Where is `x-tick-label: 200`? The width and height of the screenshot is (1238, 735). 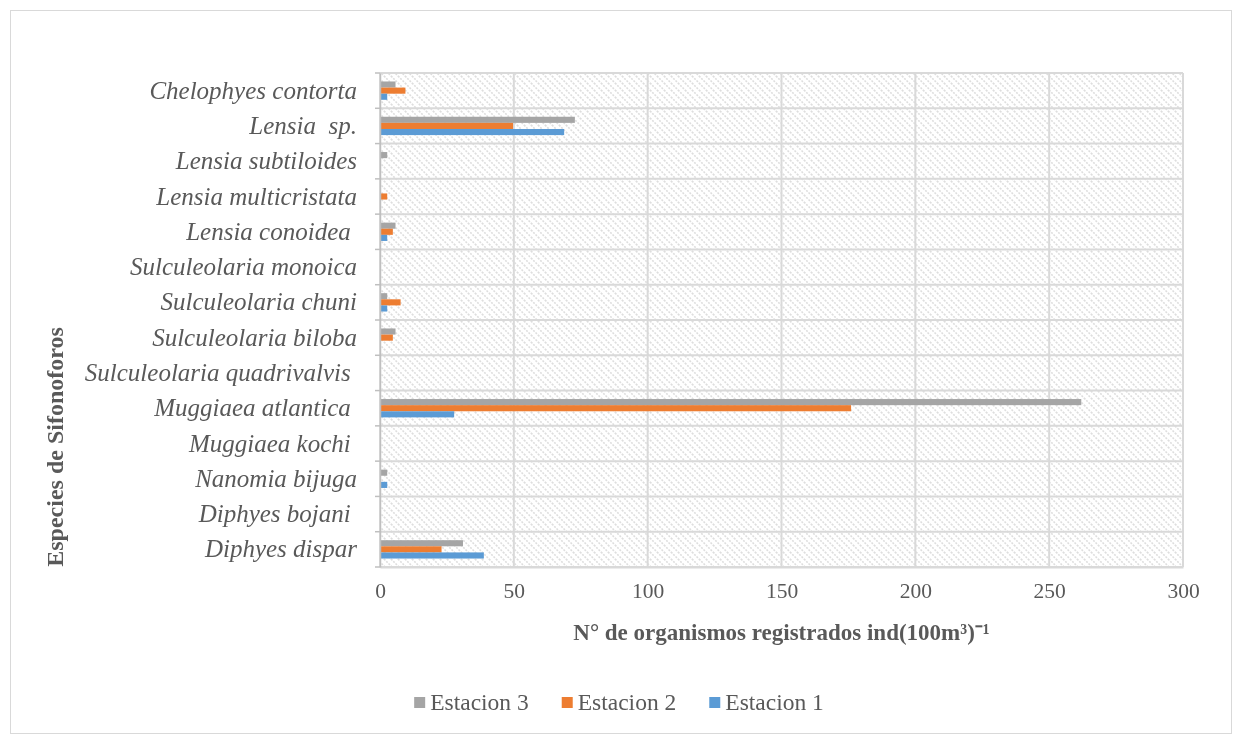
x-tick-label: 200 is located at coordinates (915, 591).